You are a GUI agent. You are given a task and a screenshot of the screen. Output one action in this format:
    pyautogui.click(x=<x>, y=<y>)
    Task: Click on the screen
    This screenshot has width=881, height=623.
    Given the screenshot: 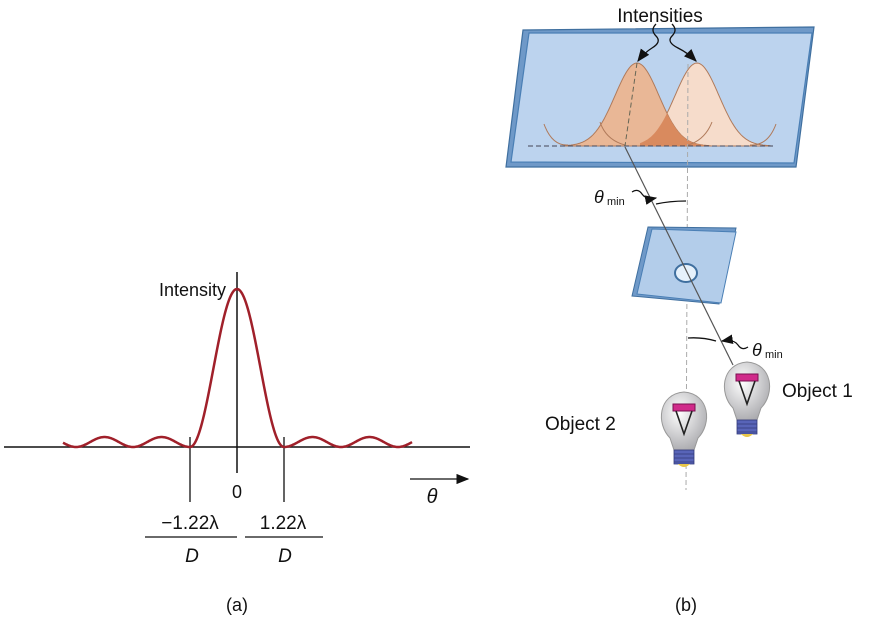 What is the action you would take?
    pyautogui.click(x=660, y=97)
    